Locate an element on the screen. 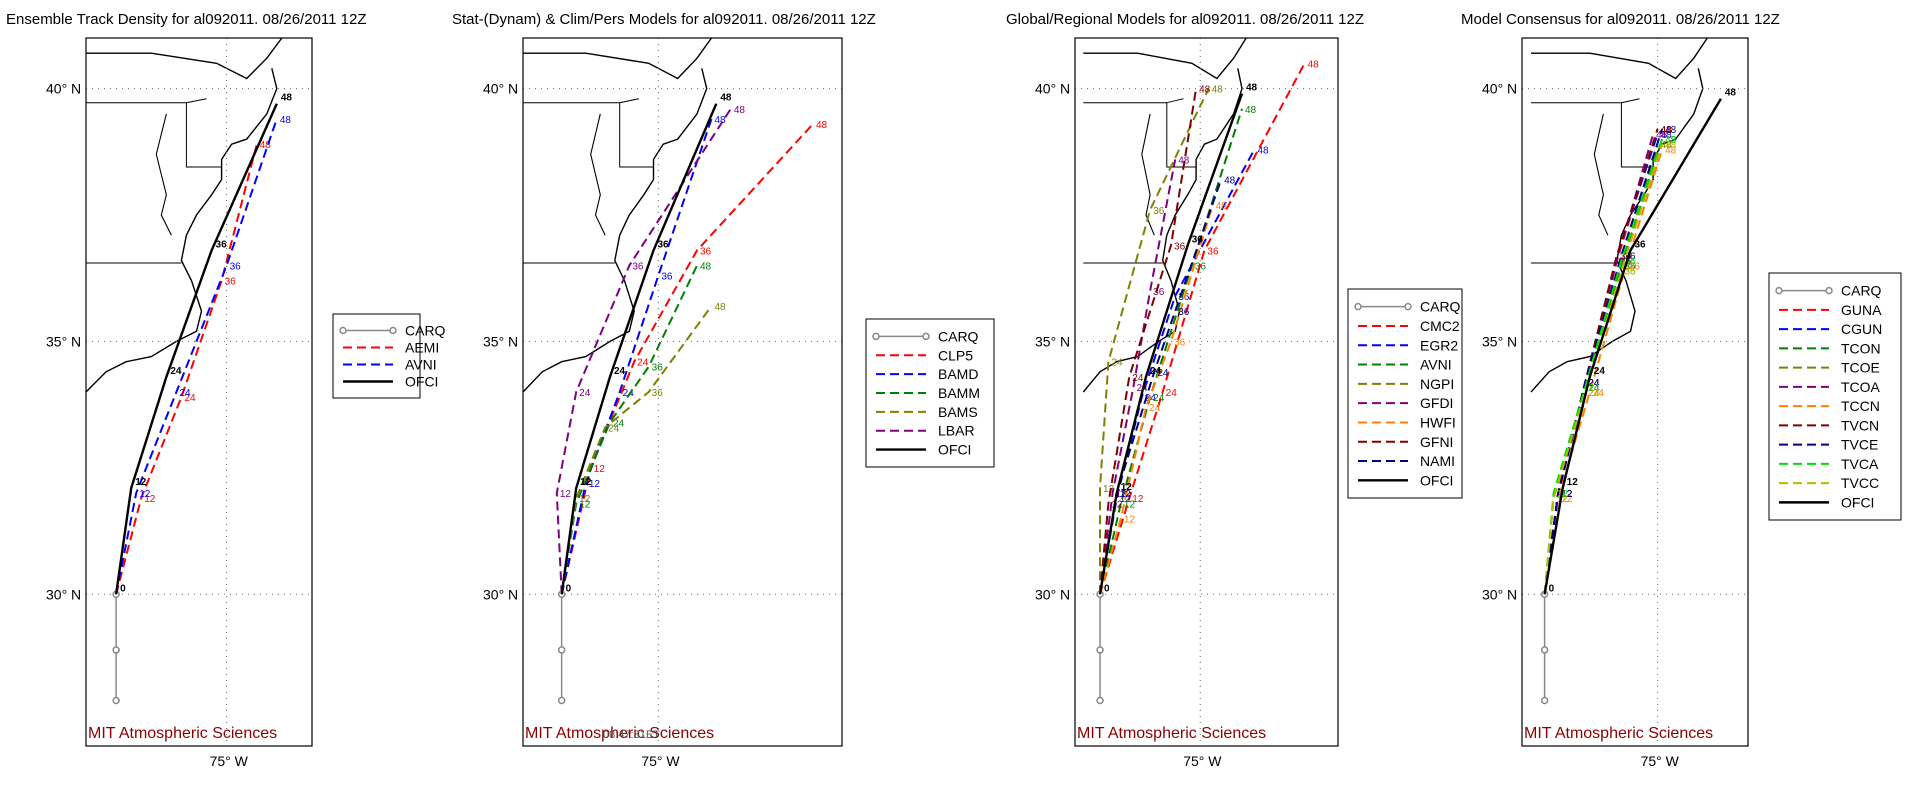 The height and width of the screenshot is (788, 1906). state-border-de is located at coordinates (196, 101).